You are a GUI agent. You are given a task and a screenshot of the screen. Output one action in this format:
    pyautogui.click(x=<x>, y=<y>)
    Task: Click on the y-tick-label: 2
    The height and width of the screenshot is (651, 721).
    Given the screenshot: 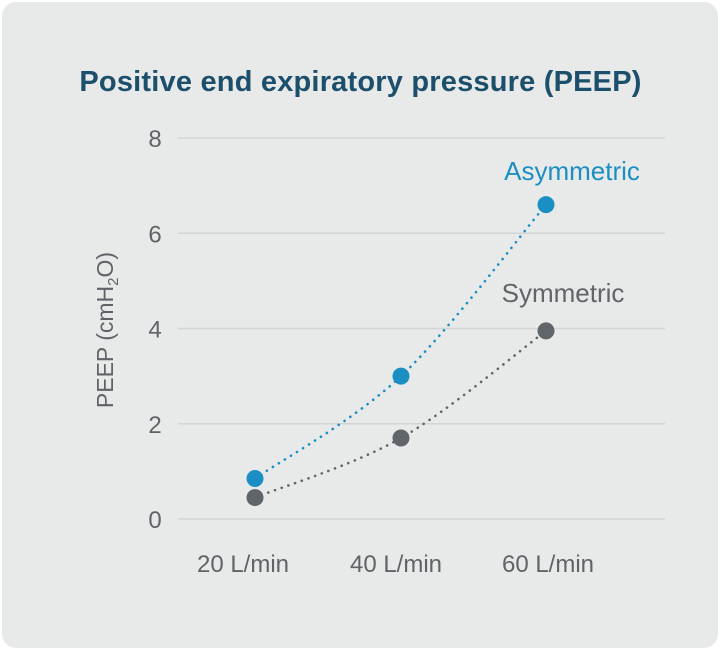 What is the action you would take?
    pyautogui.click(x=154, y=425)
    